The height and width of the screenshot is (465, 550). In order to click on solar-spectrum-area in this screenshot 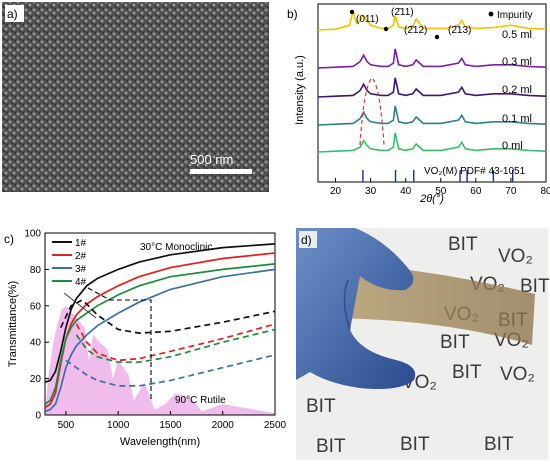, I will do `click(160, 360)`.